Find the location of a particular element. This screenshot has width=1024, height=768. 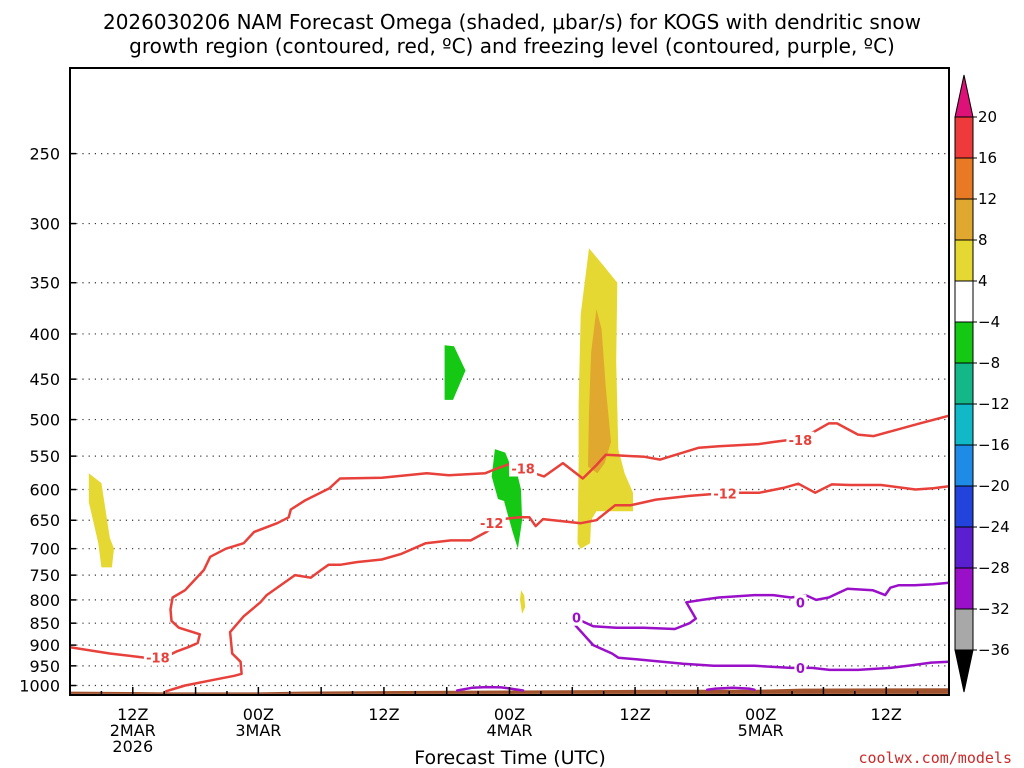

colorbar-tick-label-12: −32 is located at coordinates (994, 609).